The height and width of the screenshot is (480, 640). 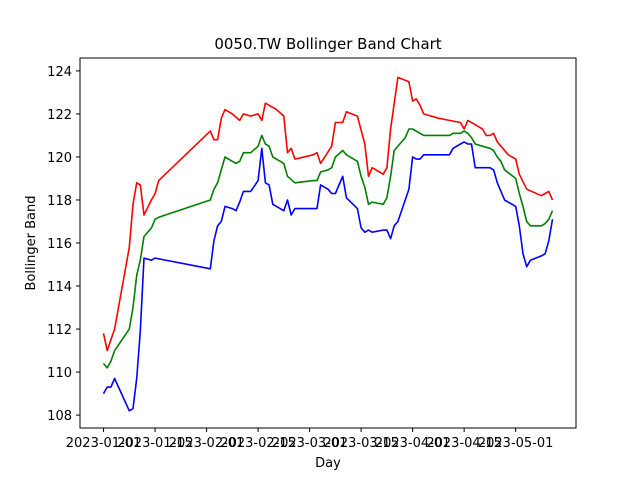 I want to click on x-tick-label: 2023-02-15, so click(x=258, y=443).